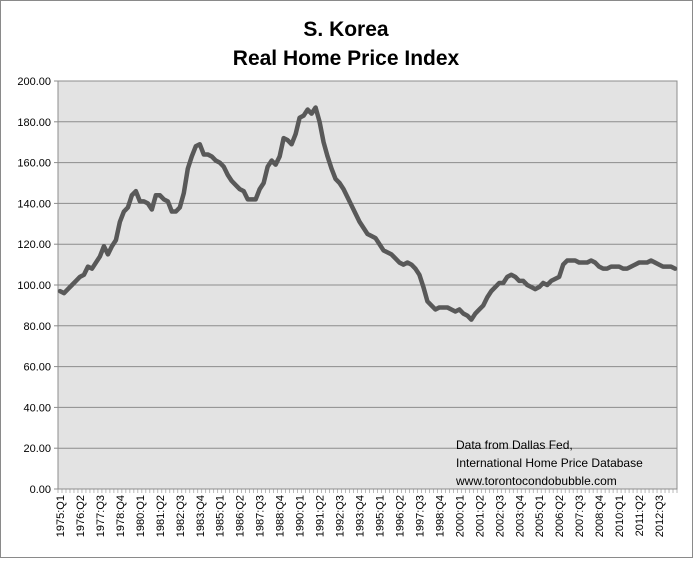  Describe the element at coordinates (201, 516) in the screenshot. I see `x-tick-label: 1983:Q4` at that location.